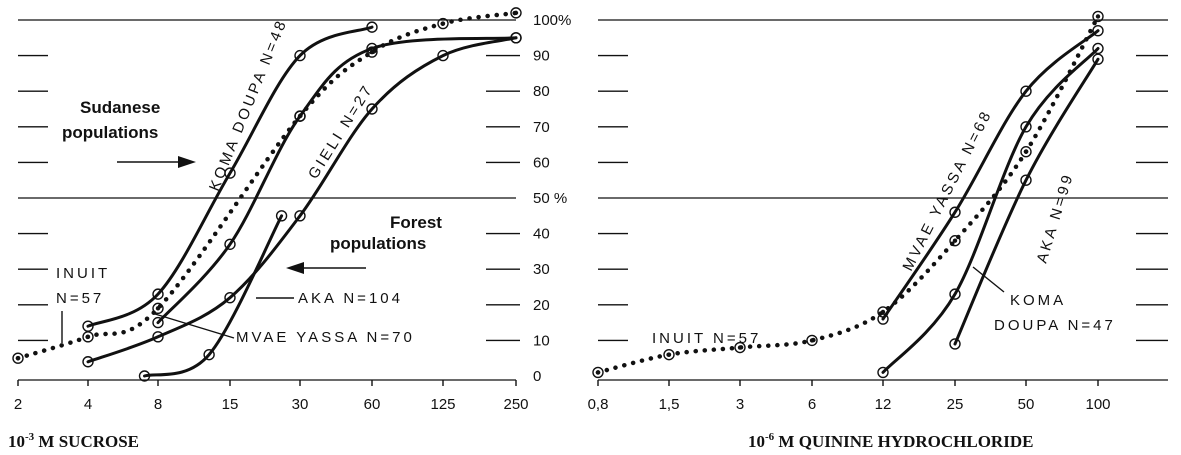 This screenshot has height=455, width=1181. I want to click on x-tick-label: 30, so click(300, 404).